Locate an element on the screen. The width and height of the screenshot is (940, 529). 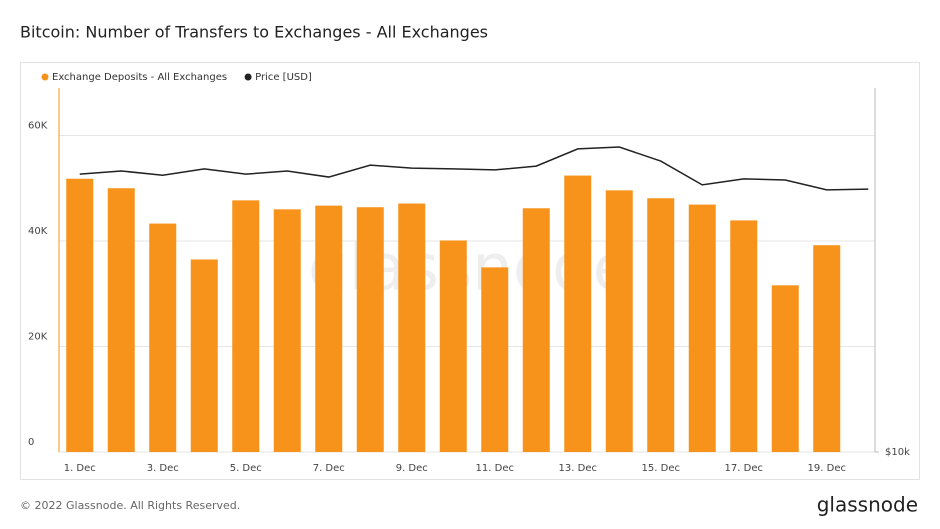
x-tick-label: 7. Dec is located at coordinates (329, 468).